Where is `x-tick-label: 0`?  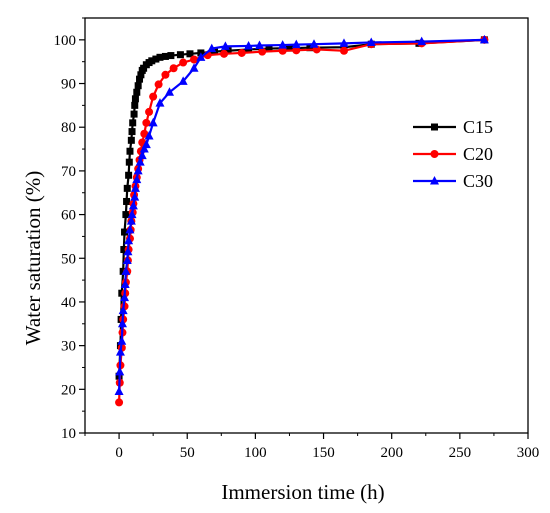
x-tick-label: 0 is located at coordinates (119, 453).